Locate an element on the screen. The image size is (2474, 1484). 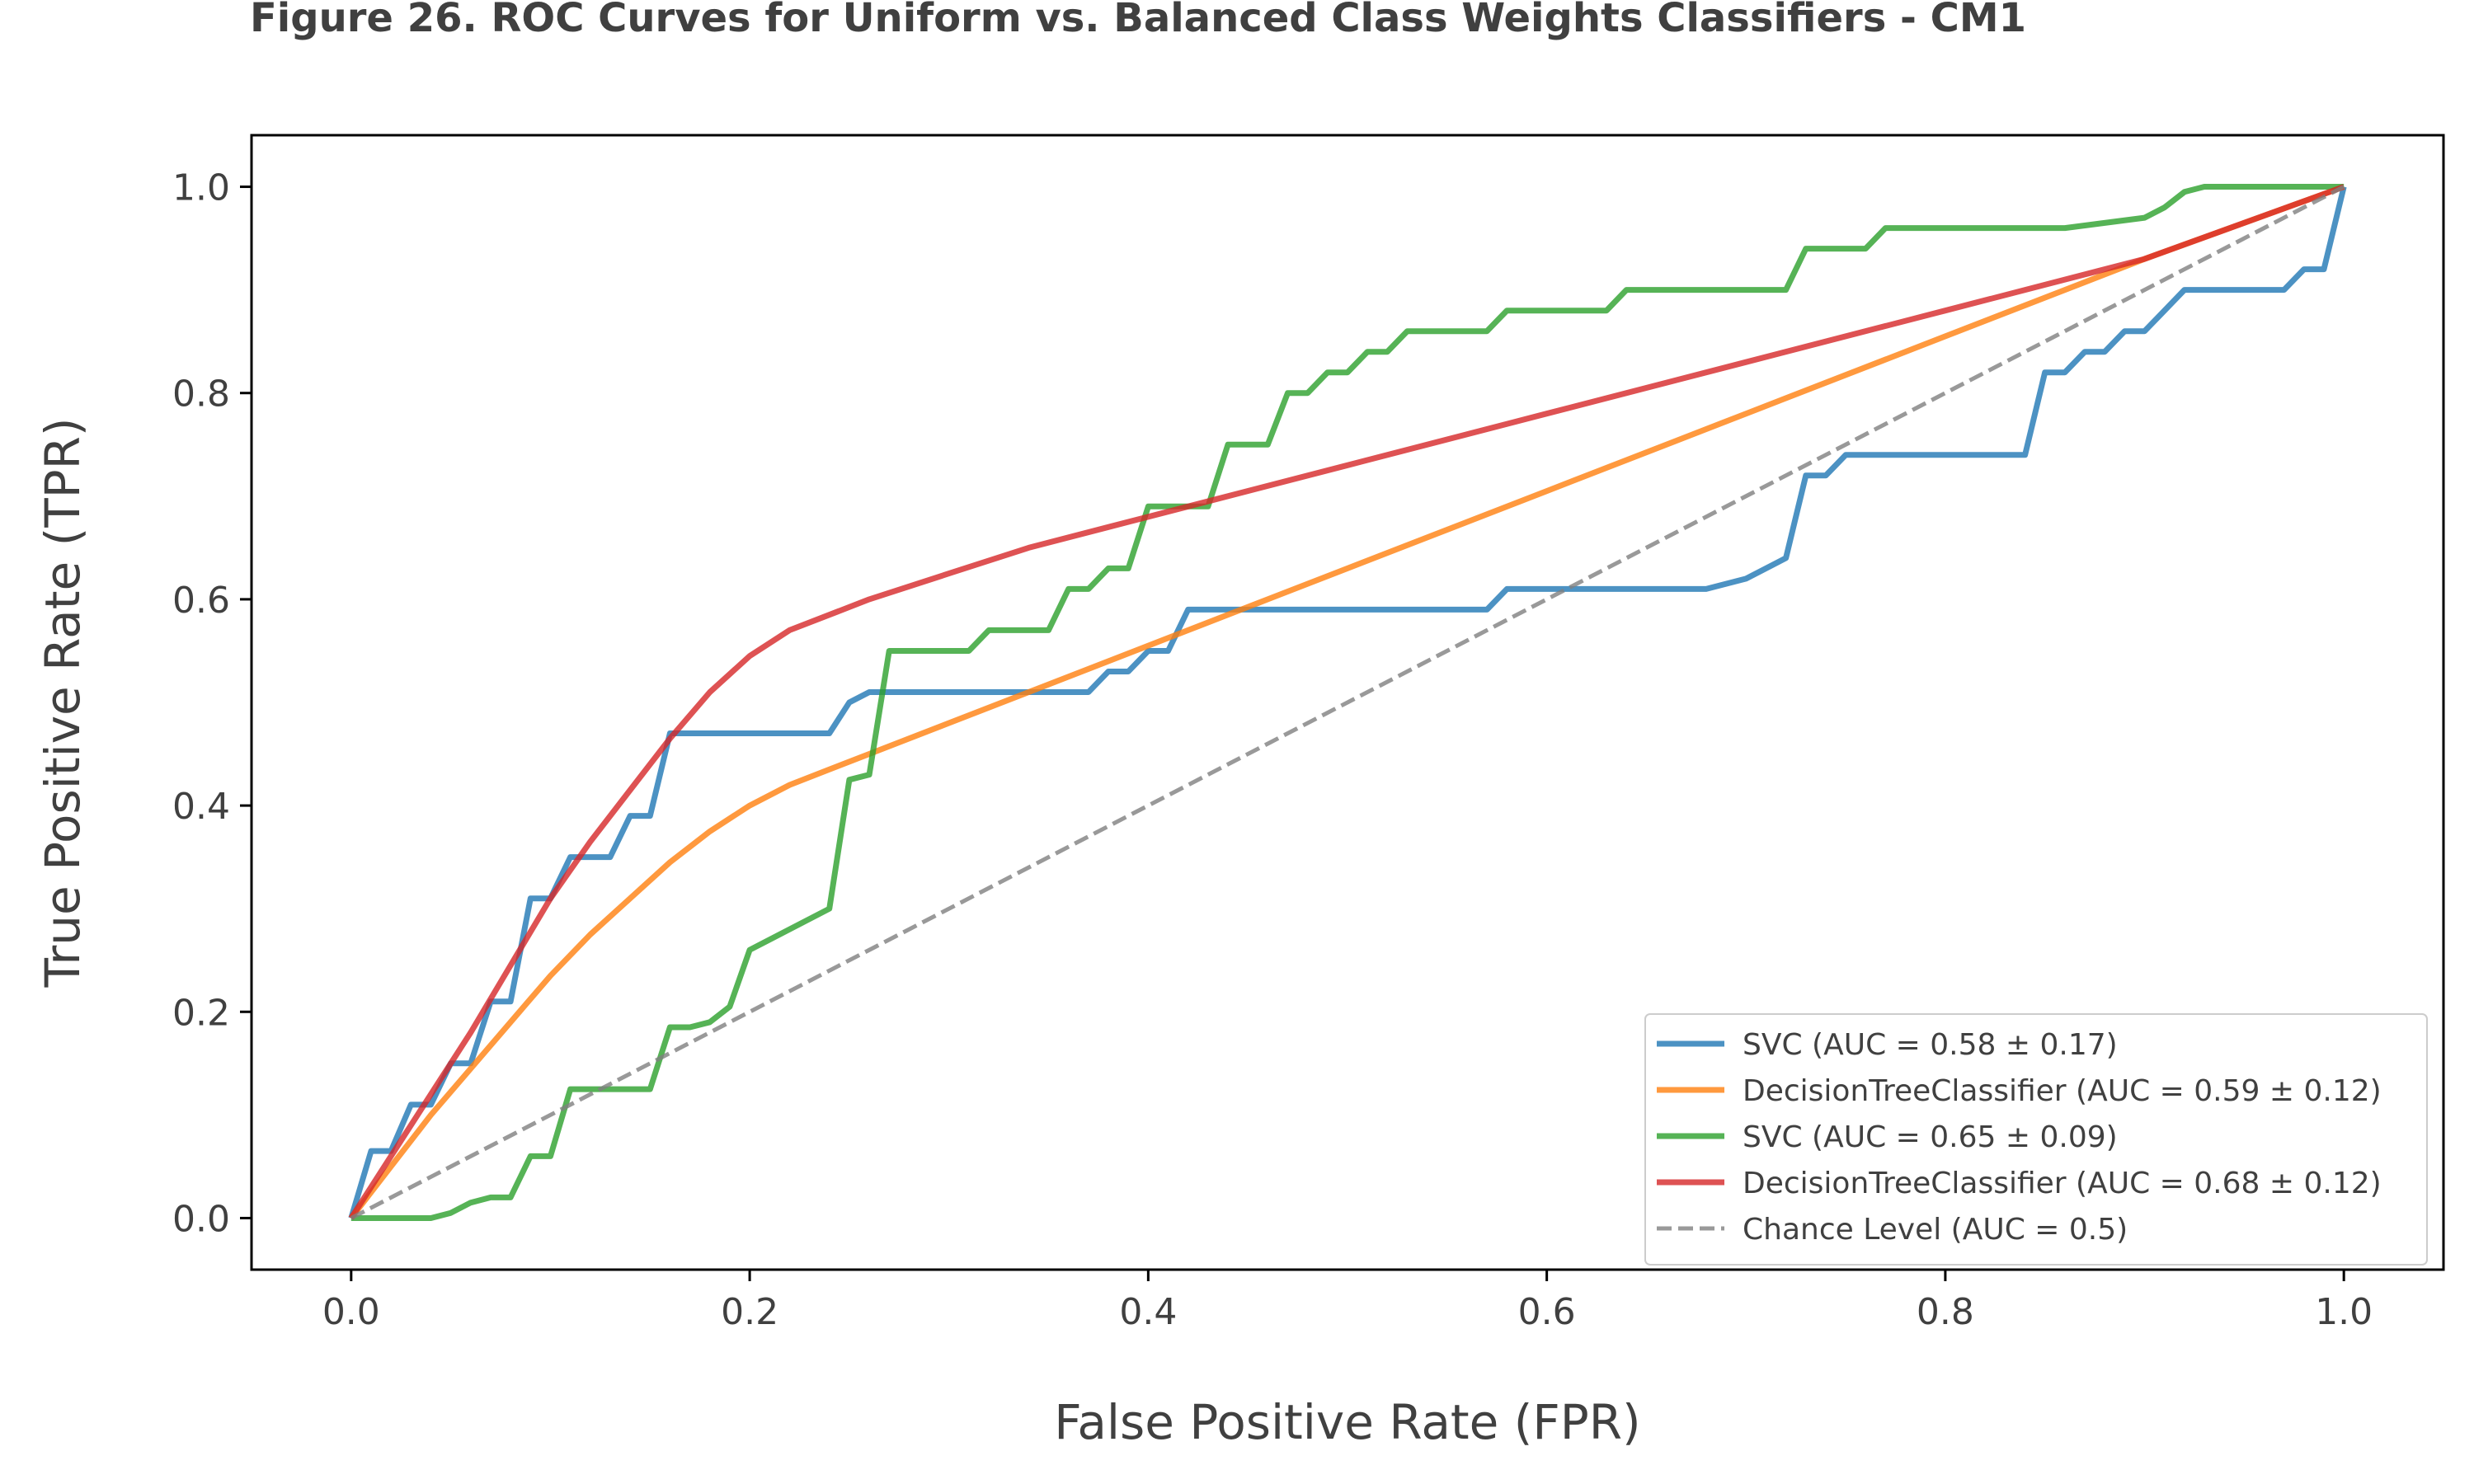
y-tick-label: 0.4 is located at coordinates (201, 807).